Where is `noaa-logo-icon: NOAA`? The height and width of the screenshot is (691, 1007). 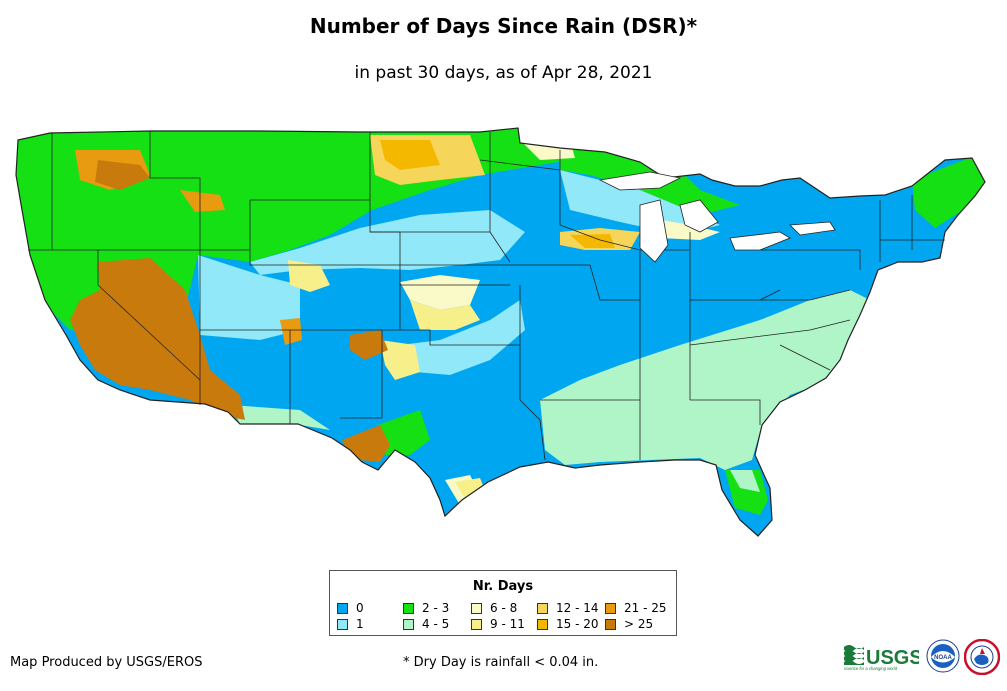 noaa-logo-icon: NOAA is located at coordinates (943, 656).